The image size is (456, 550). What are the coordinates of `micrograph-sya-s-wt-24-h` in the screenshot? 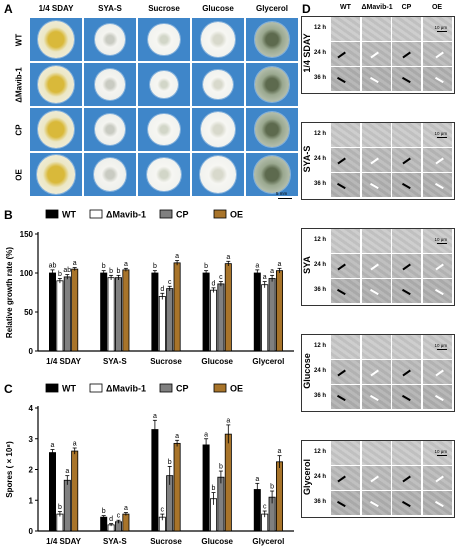 It's located at (345, 160).